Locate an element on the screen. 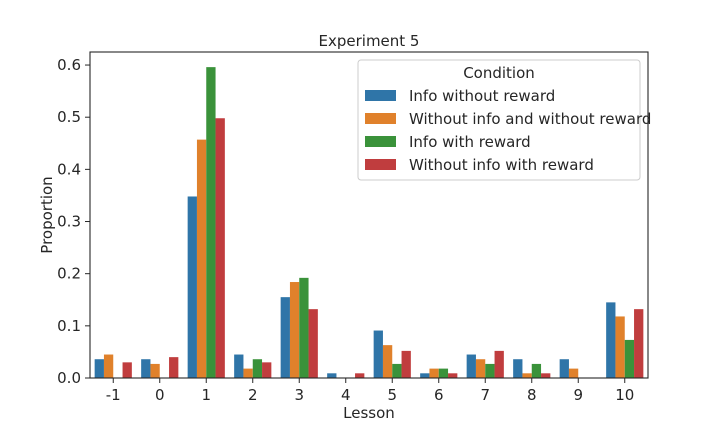  bar-1--1 is located at coordinates (99, 368).